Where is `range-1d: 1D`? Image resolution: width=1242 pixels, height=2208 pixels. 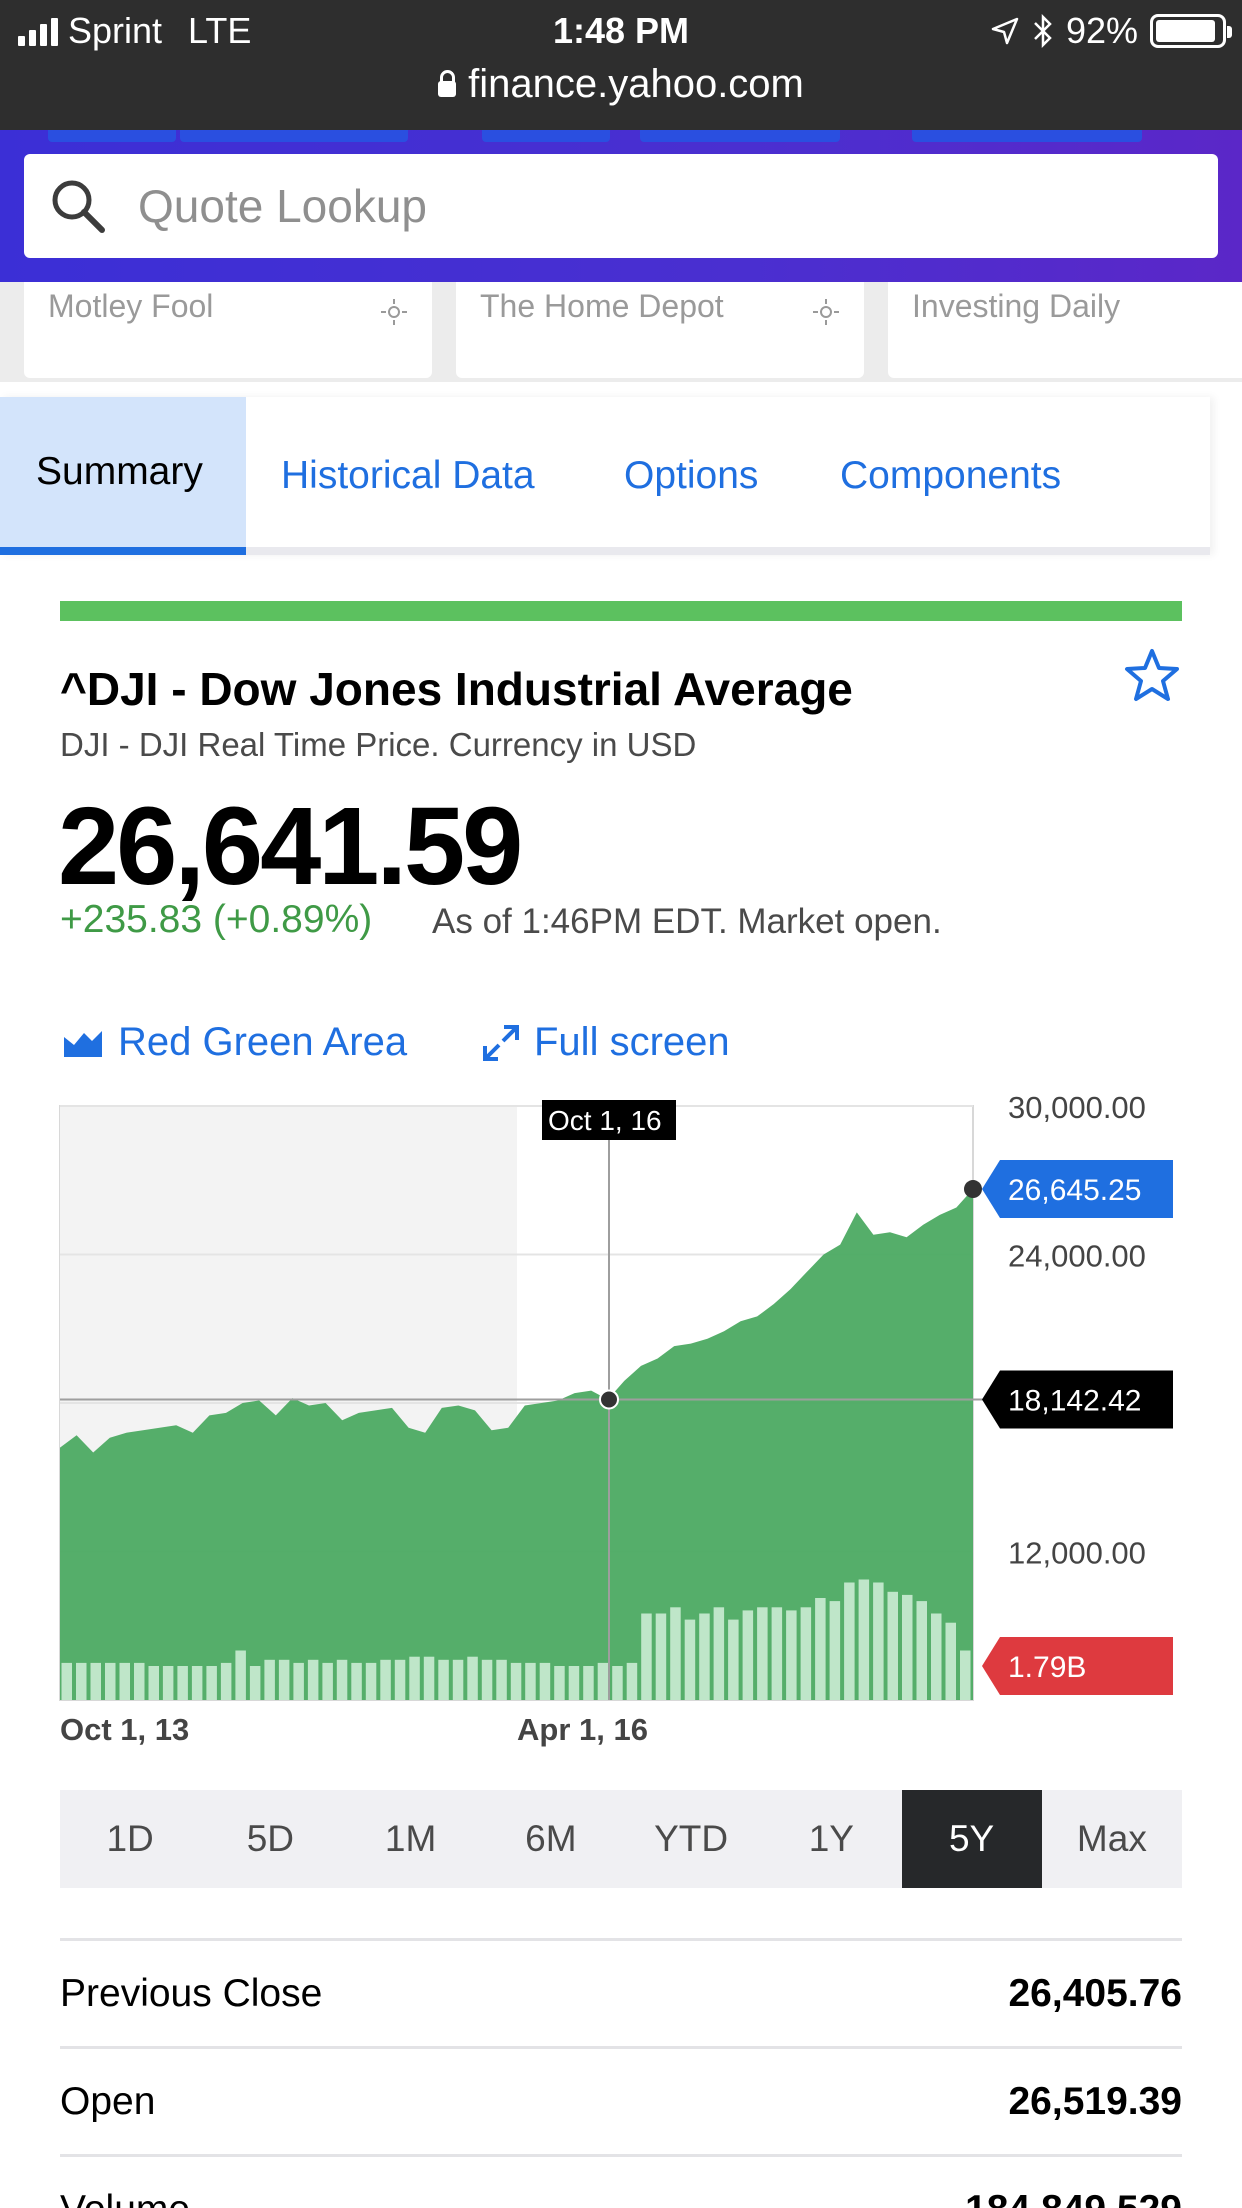
range-1d: 1D is located at coordinates (130, 1838).